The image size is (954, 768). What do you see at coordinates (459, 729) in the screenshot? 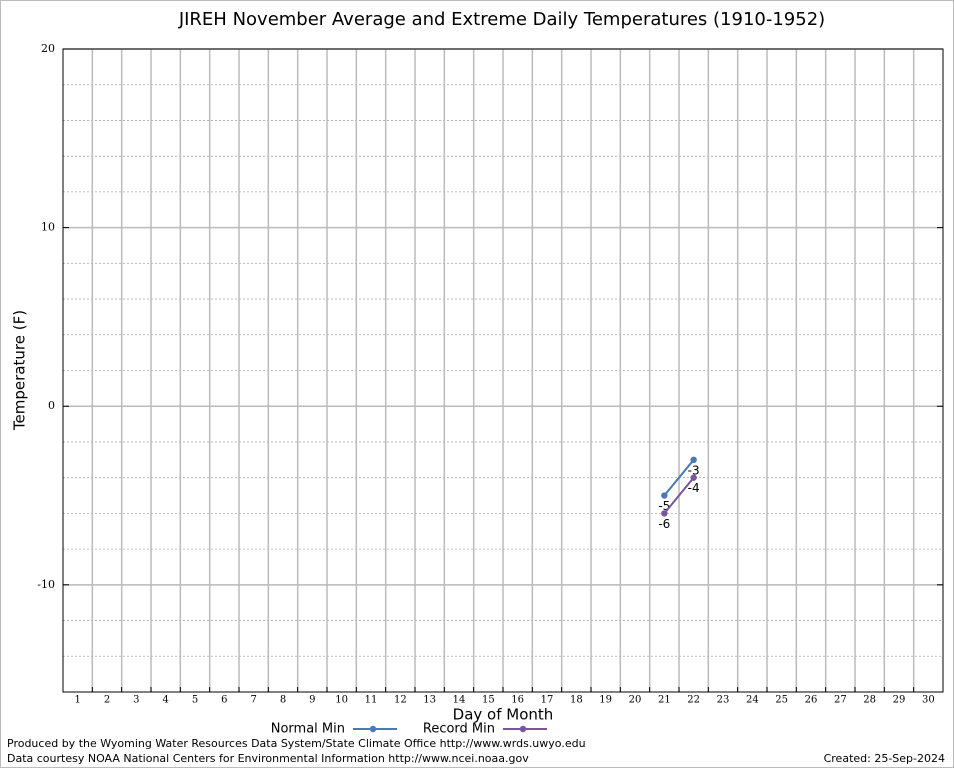
I see `legend-label: Record Min` at bounding box center [459, 729].